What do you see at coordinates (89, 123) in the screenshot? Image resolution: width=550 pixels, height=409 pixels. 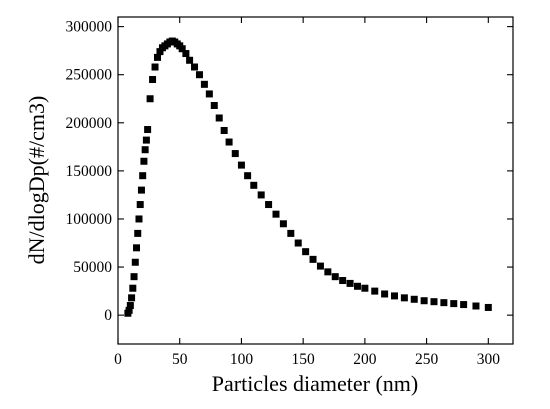 I see `y-tick-label: 200000` at bounding box center [89, 123].